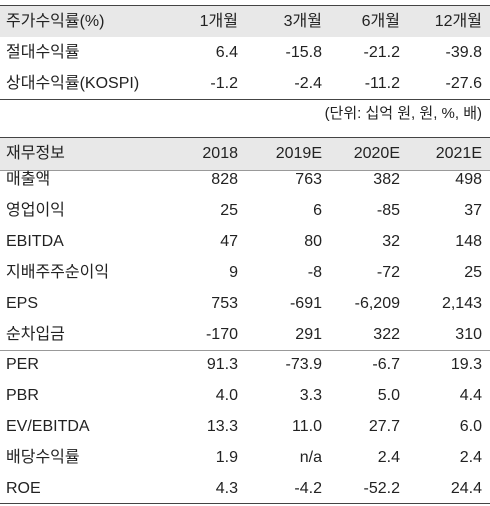 The height and width of the screenshot is (506, 490). I want to click on cell: 4.3, so click(226, 488).